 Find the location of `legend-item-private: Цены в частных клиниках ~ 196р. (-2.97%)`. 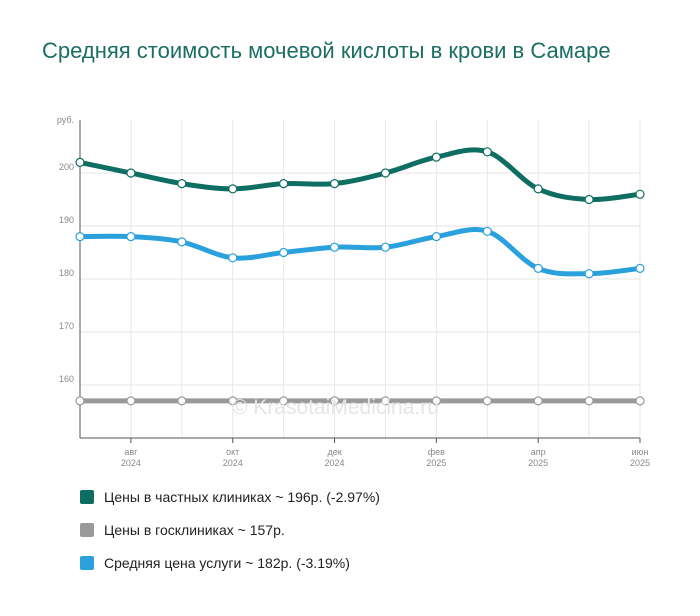

legend-item-private: Цены в частных клиниках ~ 196р. (-2.97%) is located at coordinates (230, 497).